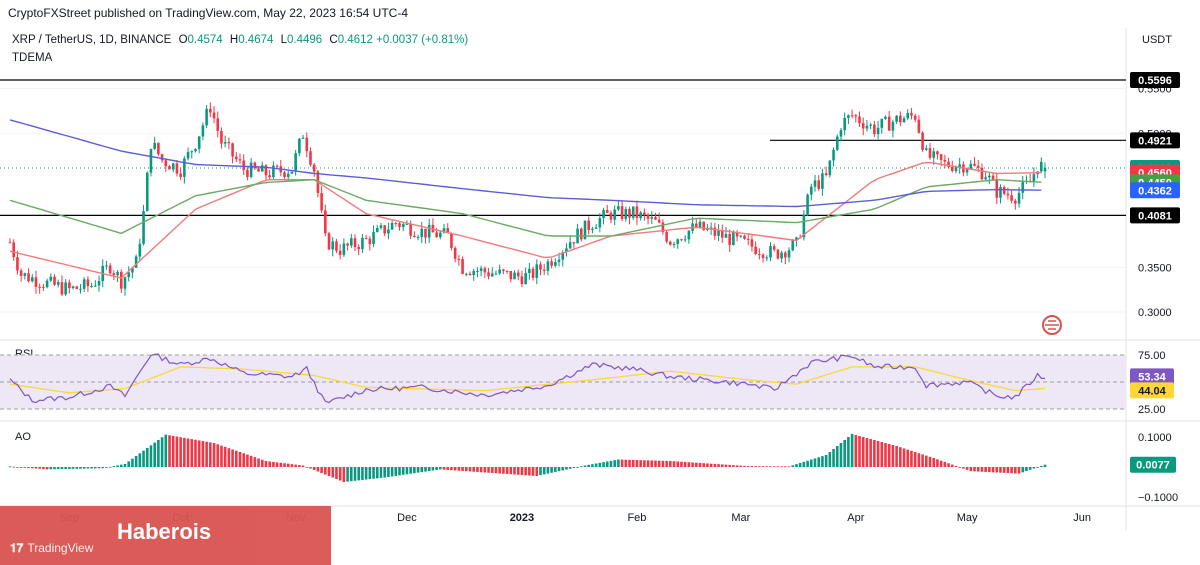  What do you see at coordinates (1052, 325) in the screenshot?
I see `flag-icon` at bounding box center [1052, 325].